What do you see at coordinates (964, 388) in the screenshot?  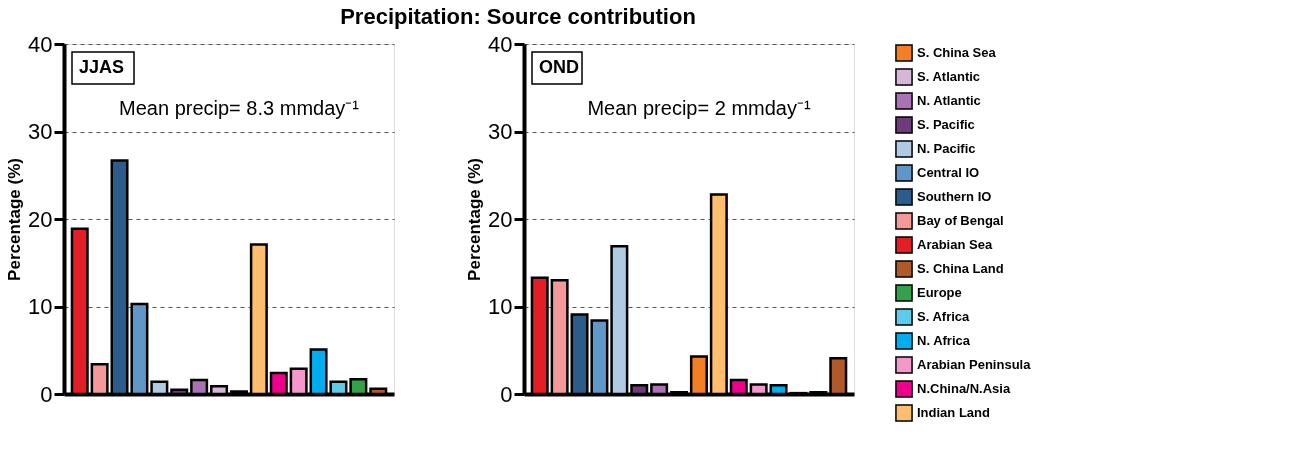 I see `legend-label: N.China/N.Asia` at bounding box center [964, 388].